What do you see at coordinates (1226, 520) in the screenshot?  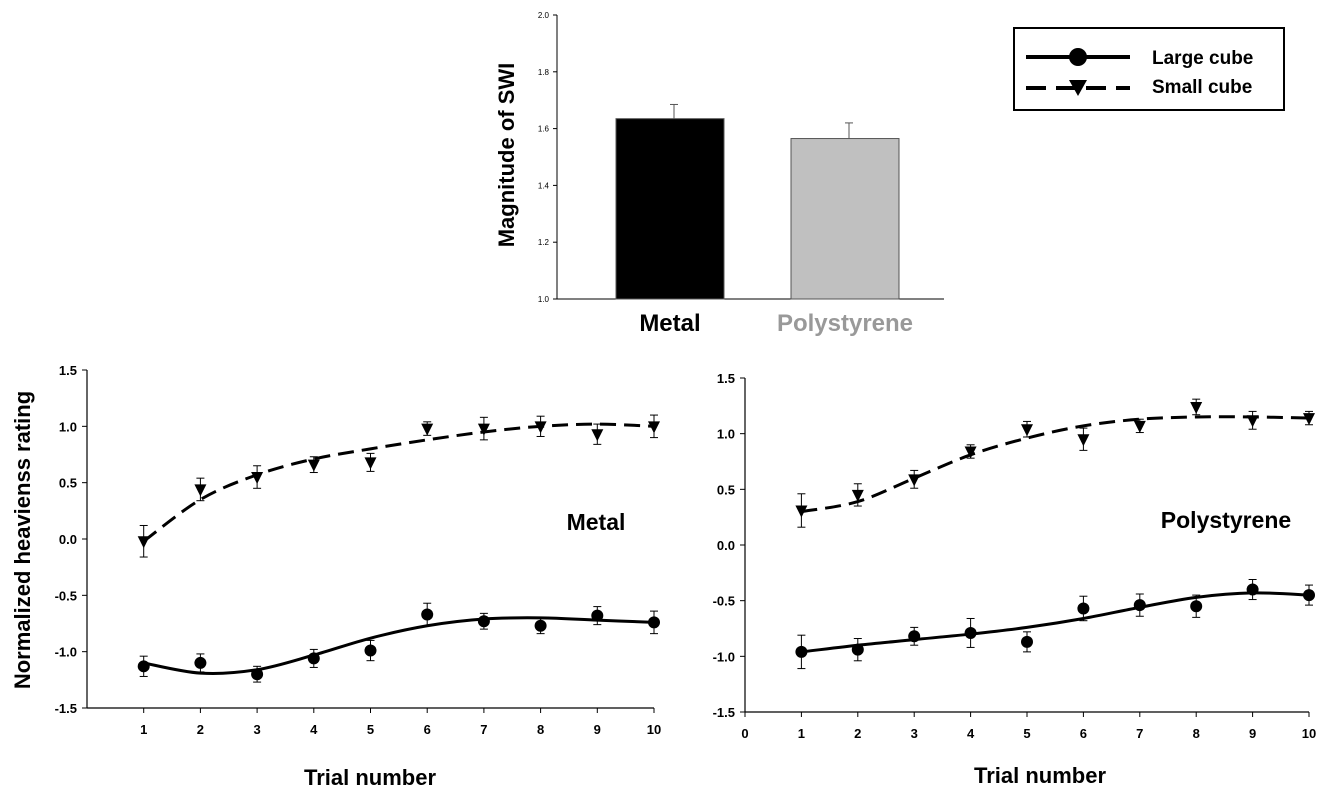 I see `polystyrene-panel-label: Polystyrene` at bounding box center [1226, 520].